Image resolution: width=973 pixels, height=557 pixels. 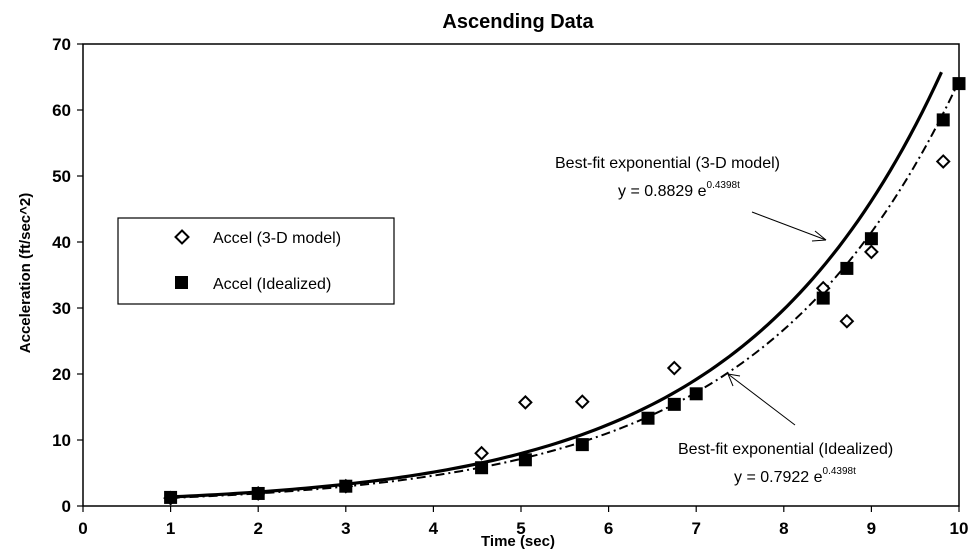 I want to click on chart-title: Ascending Data, so click(x=518, y=22).